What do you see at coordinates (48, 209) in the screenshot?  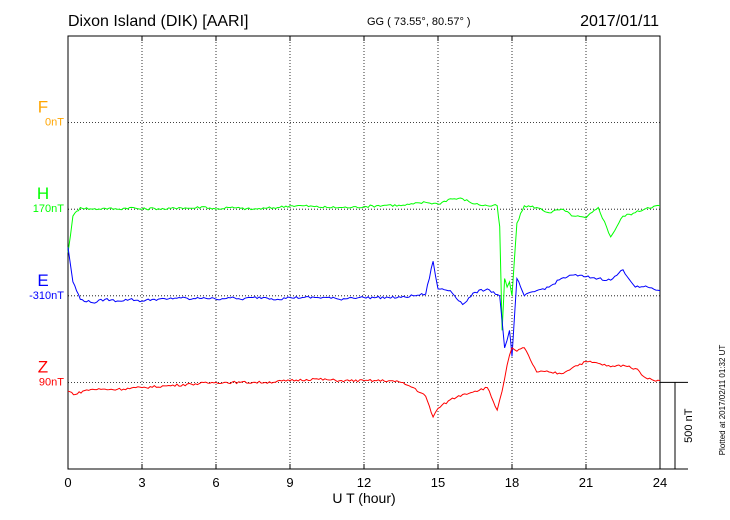 I see `baseline-value-h: 170nT` at bounding box center [48, 209].